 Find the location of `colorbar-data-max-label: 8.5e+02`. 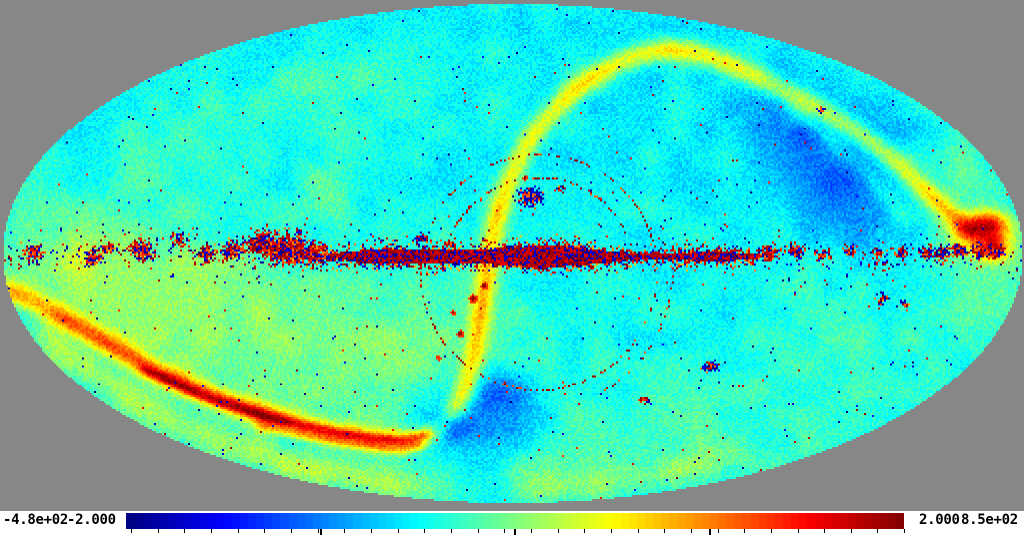

colorbar-data-max-label: 8.5e+02 is located at coordinates (989, 520).